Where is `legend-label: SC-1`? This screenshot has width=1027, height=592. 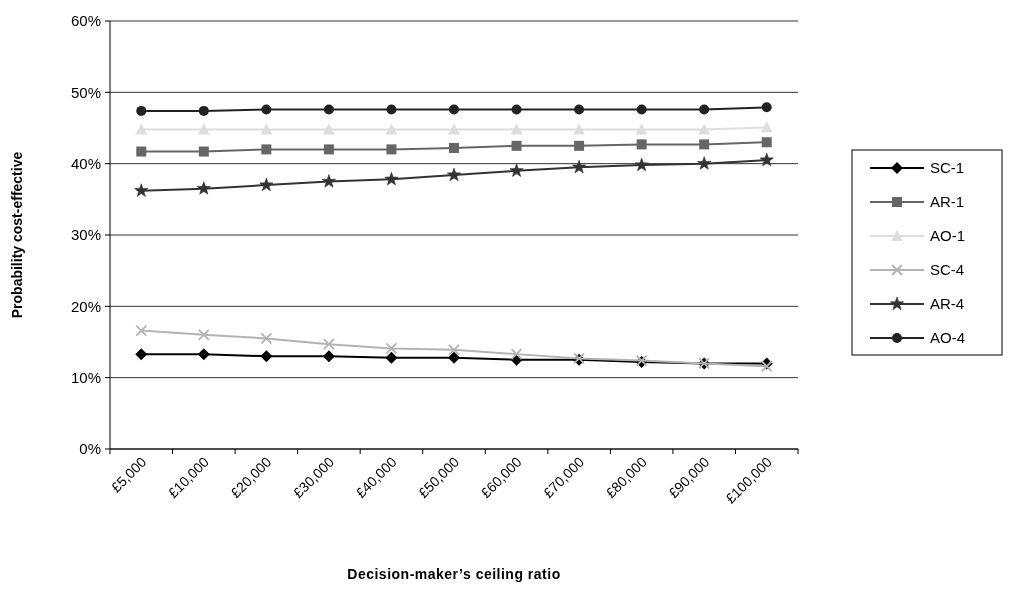
legend-label: SC-1 is located at coordinates (947, 168).